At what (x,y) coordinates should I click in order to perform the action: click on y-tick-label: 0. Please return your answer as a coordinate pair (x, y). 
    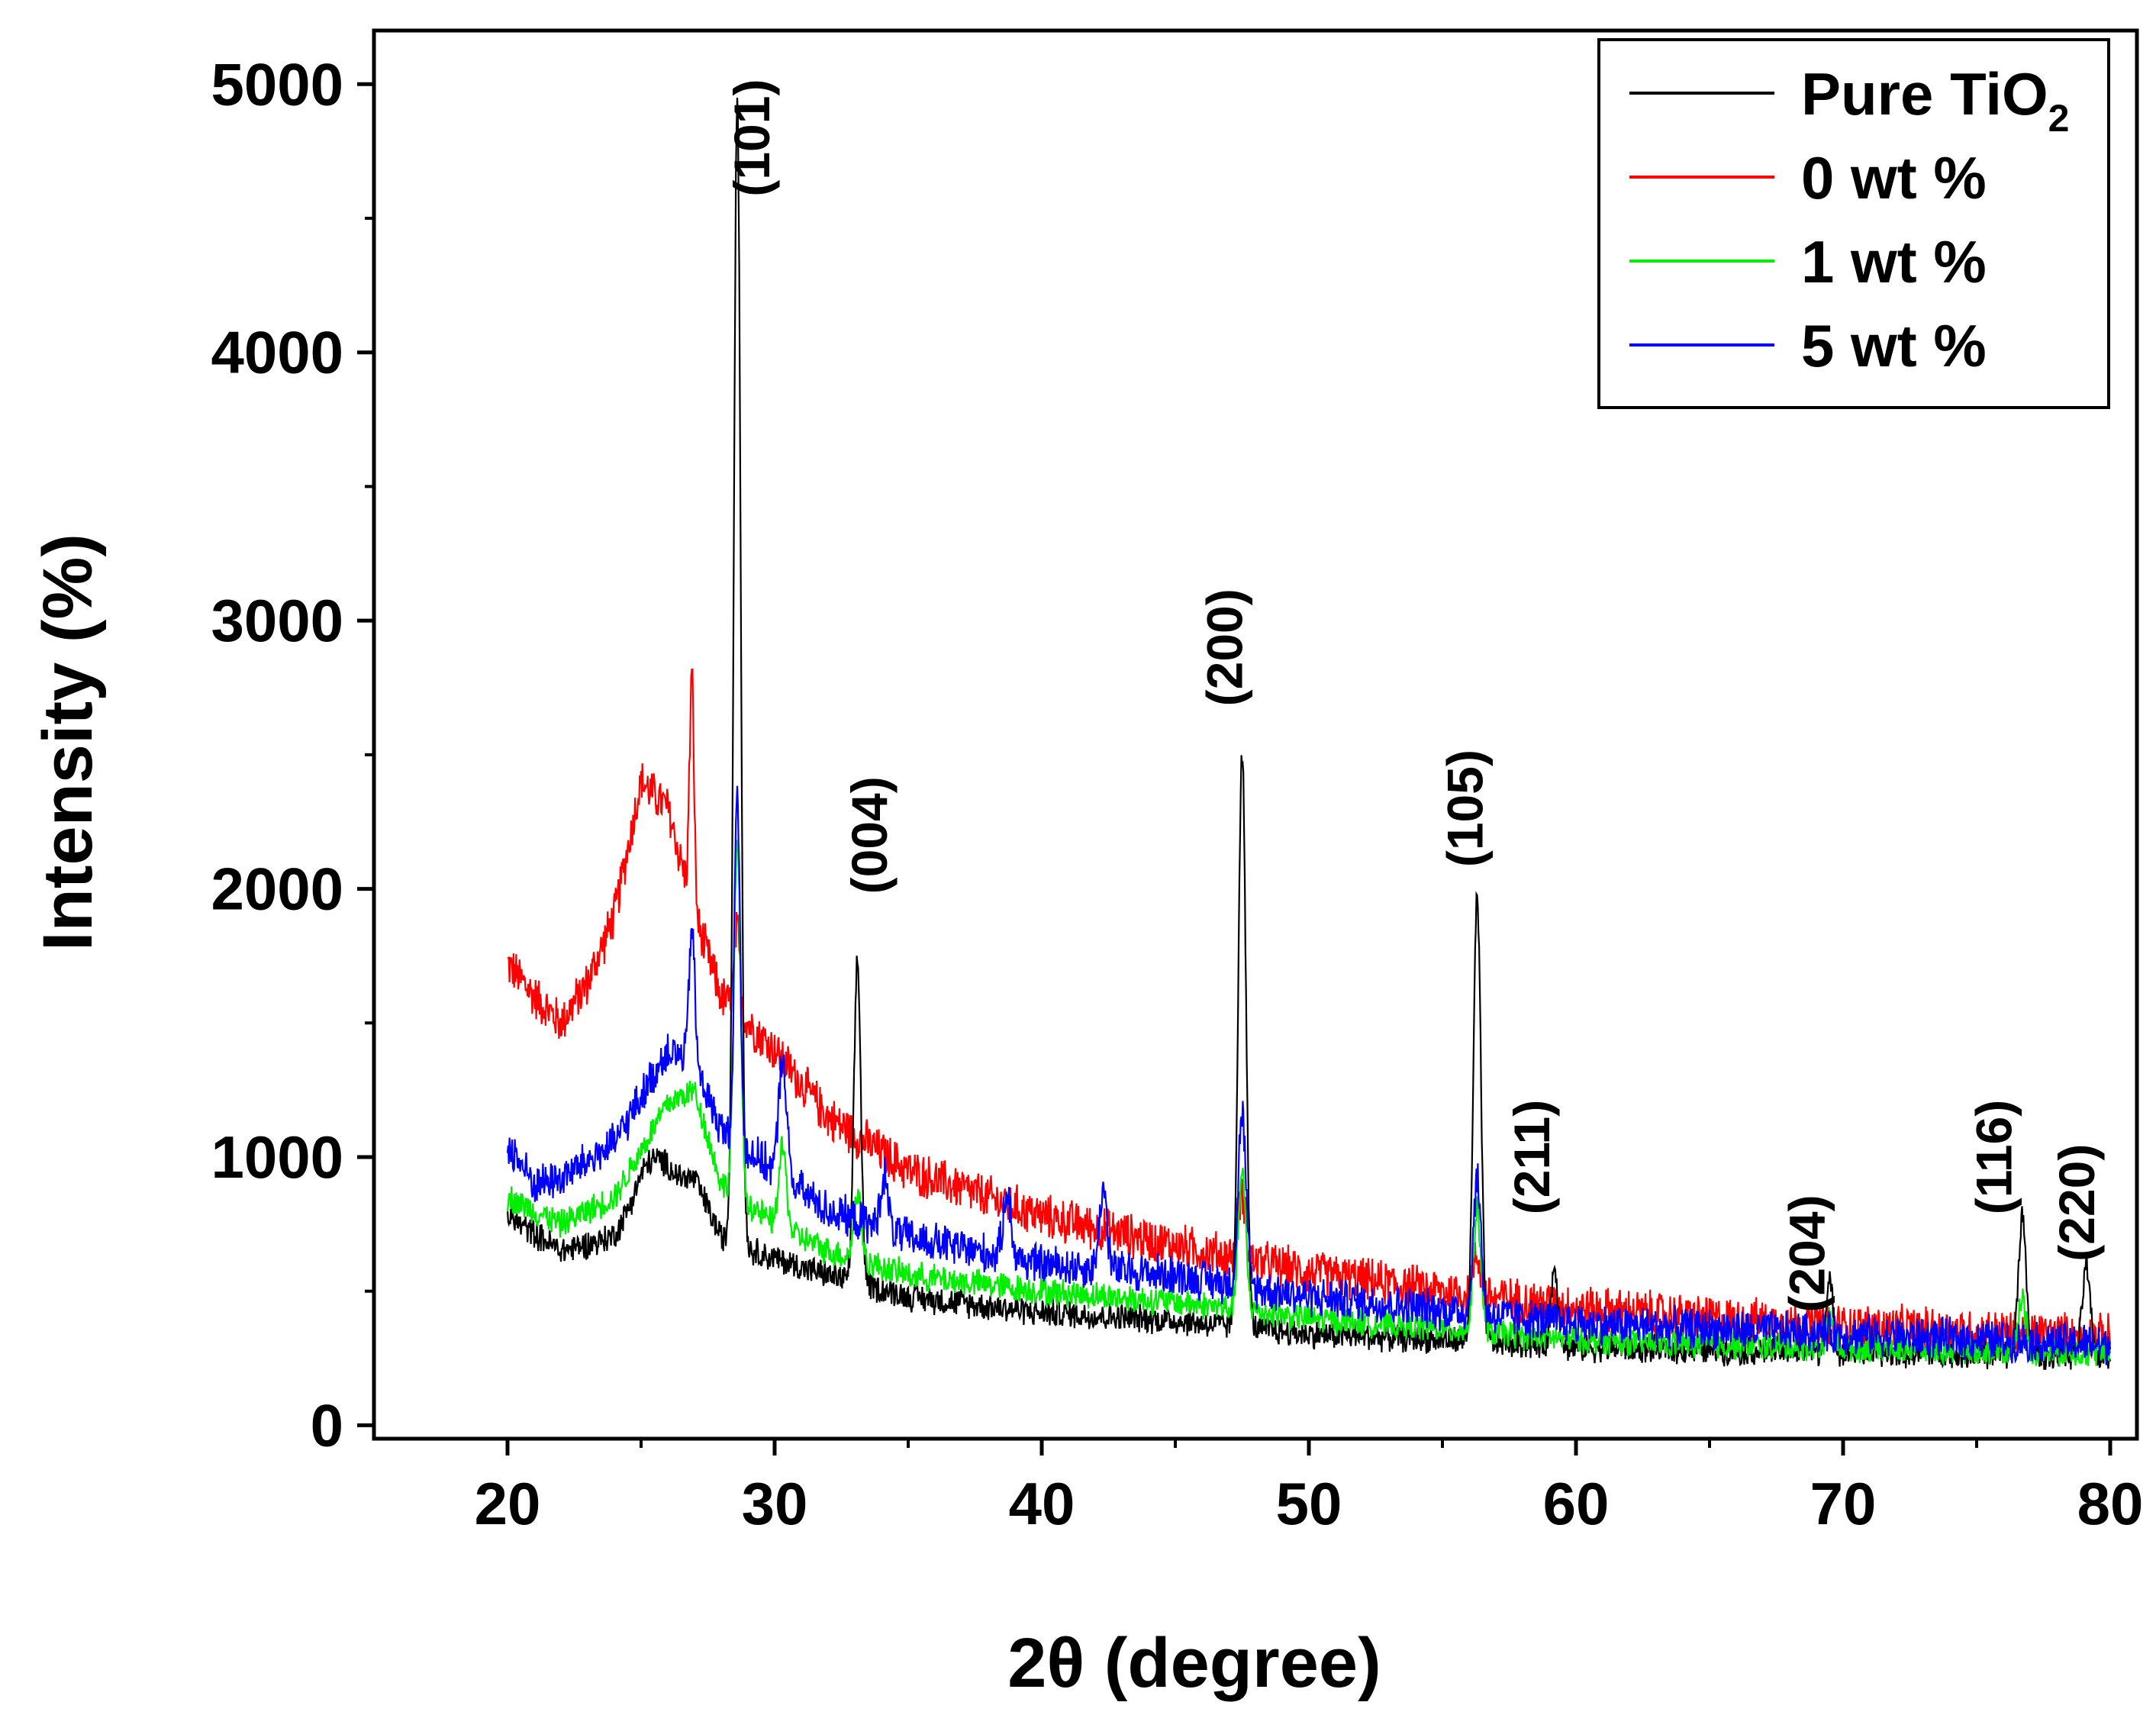
    Looking at the image, I should click on (327, 1425).